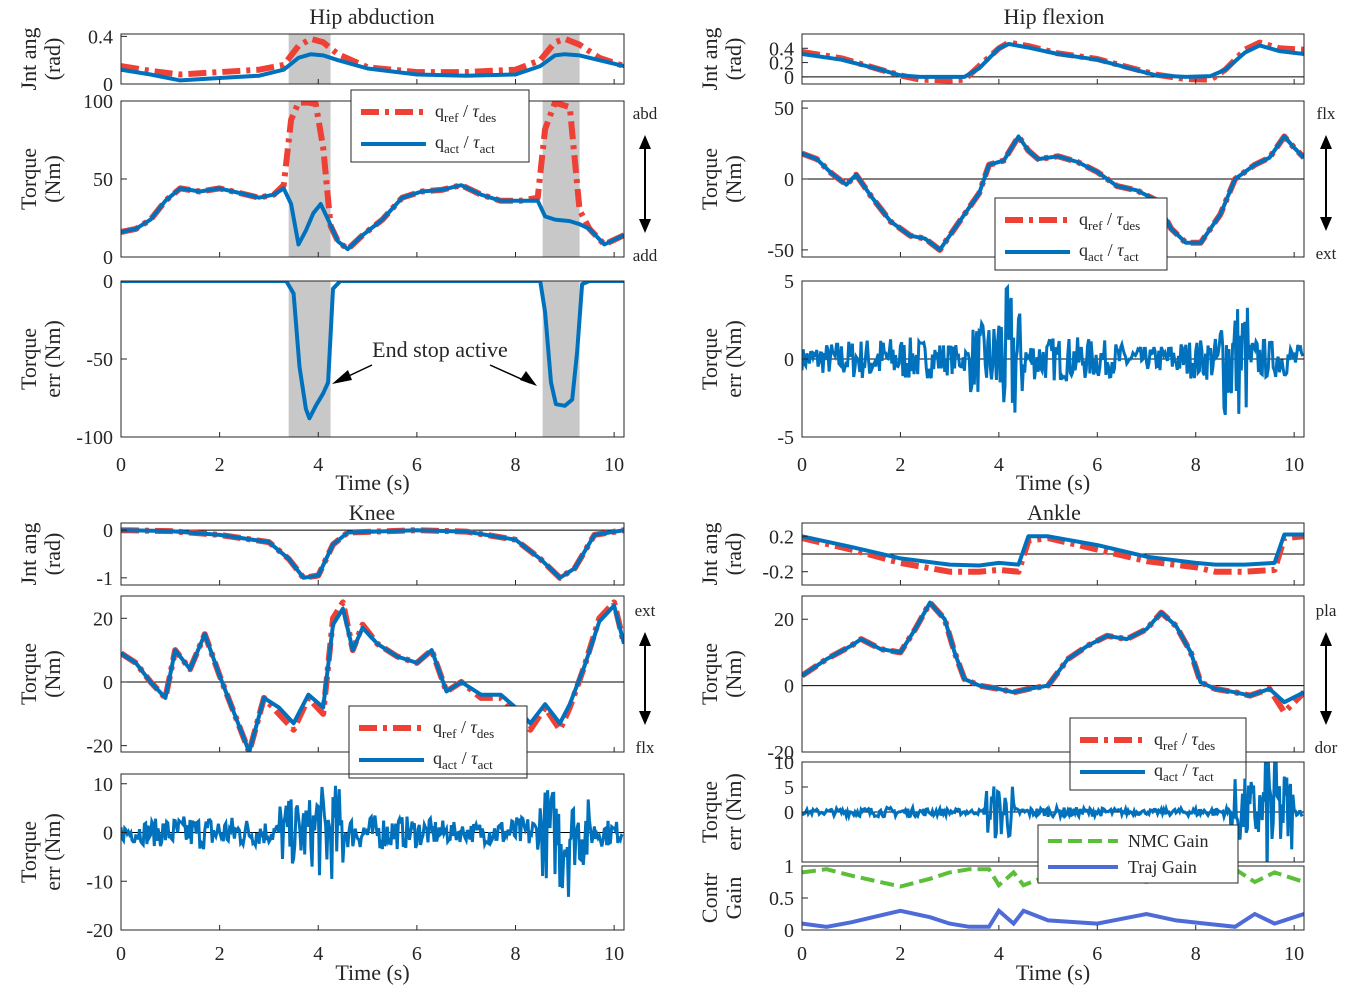 The image size is (1355, 996). I want to click on x-tick-label: 6, so click(1097, 954).